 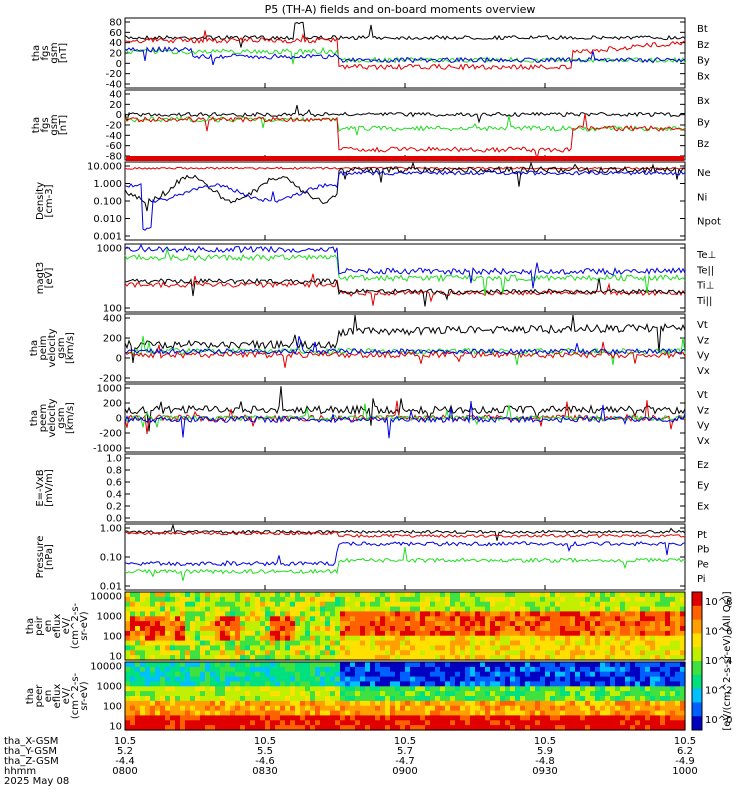 What do you see at coordinates (697, 695) in the screenshot?
I see `colorbar-segment` at bounding box center [697, 695].